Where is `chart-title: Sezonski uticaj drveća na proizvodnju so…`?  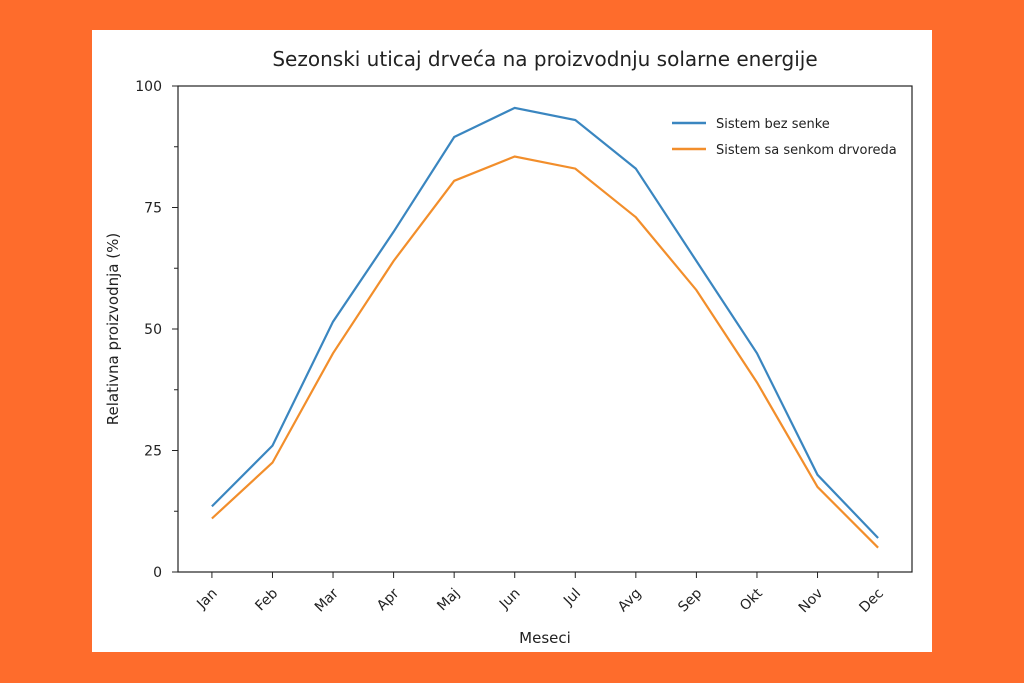 chart-title: Sezonski uticaj drveća na proizvodnju so… is located at coordinates (544, 59).